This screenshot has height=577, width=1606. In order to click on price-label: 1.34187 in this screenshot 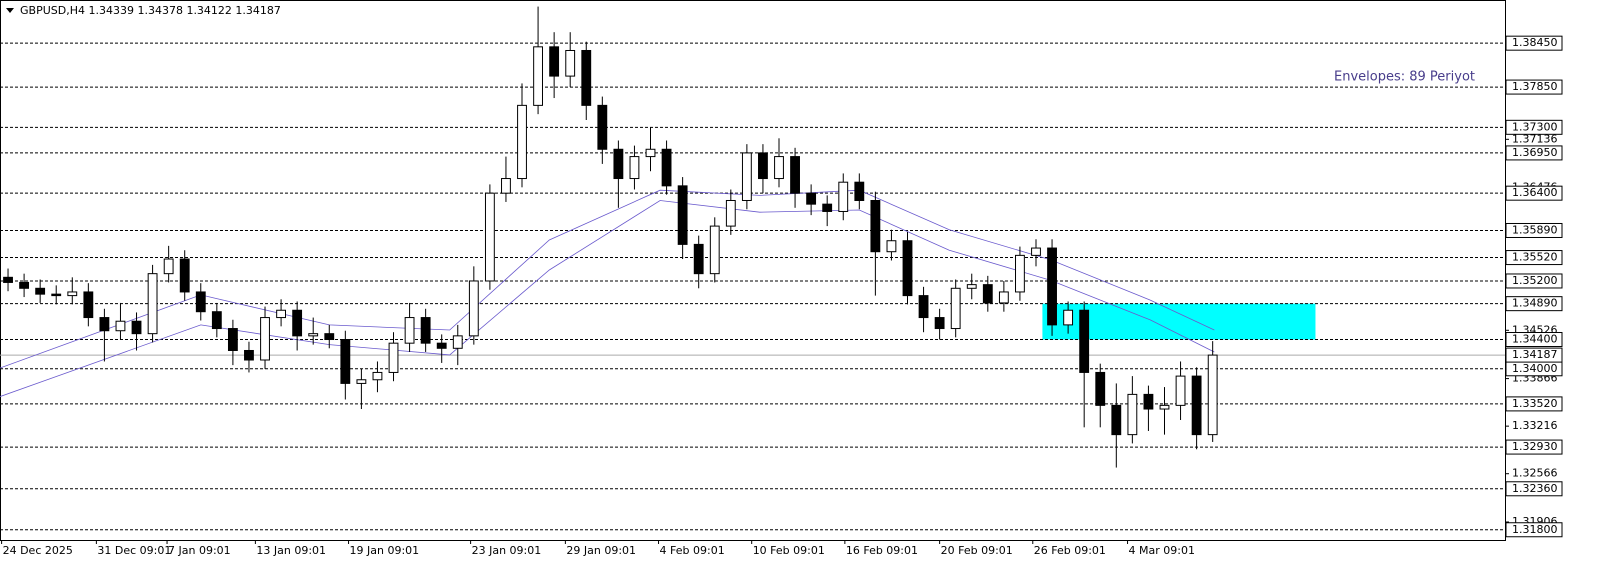, I will do `click(1535, 354)`.